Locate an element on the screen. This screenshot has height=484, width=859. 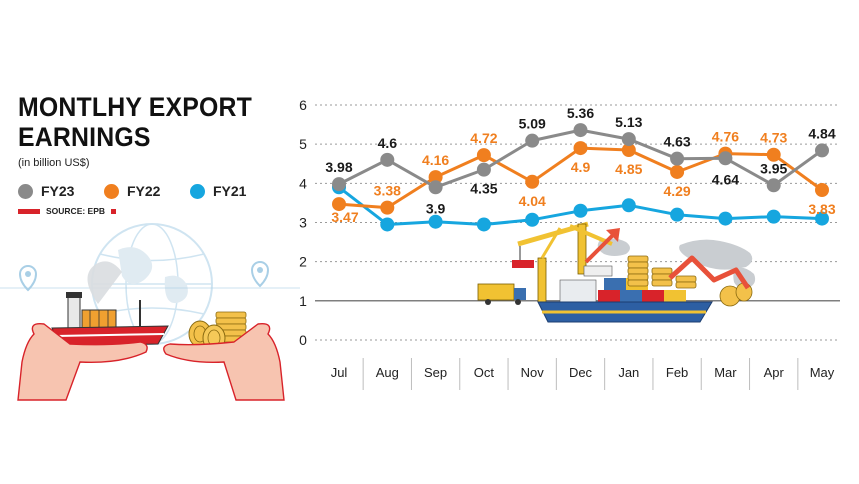
data-label-fy23: 3.9 is located at coordinates (436, 208).